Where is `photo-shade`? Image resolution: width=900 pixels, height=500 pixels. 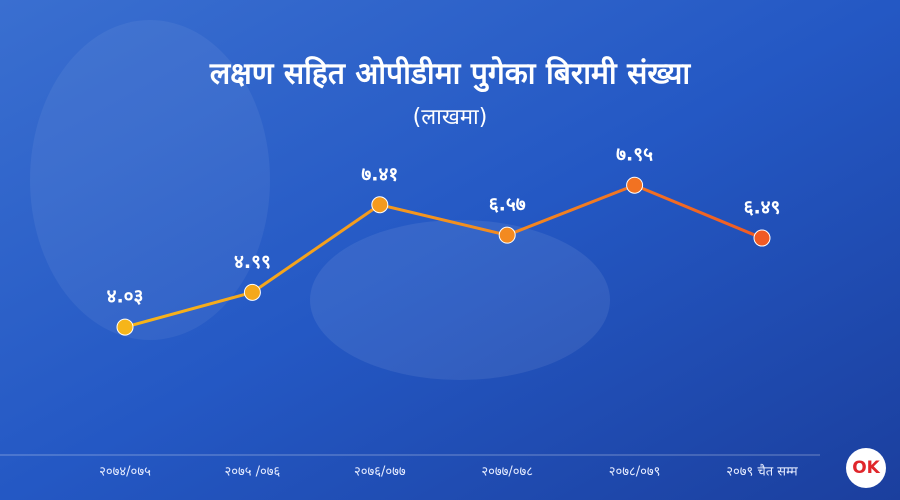
photo-shade is located at coordinates (460, 300).